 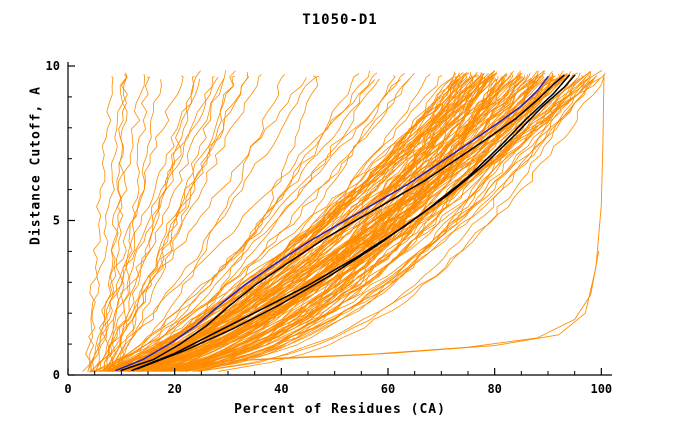 I want to click on x-tick-label: 100, so click(x=601, y=389).